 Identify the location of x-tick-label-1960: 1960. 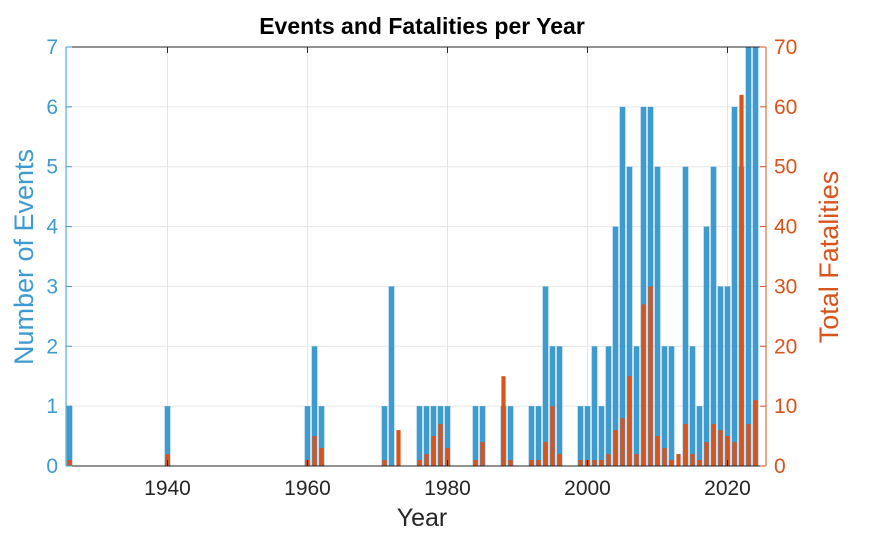
(307, 488).